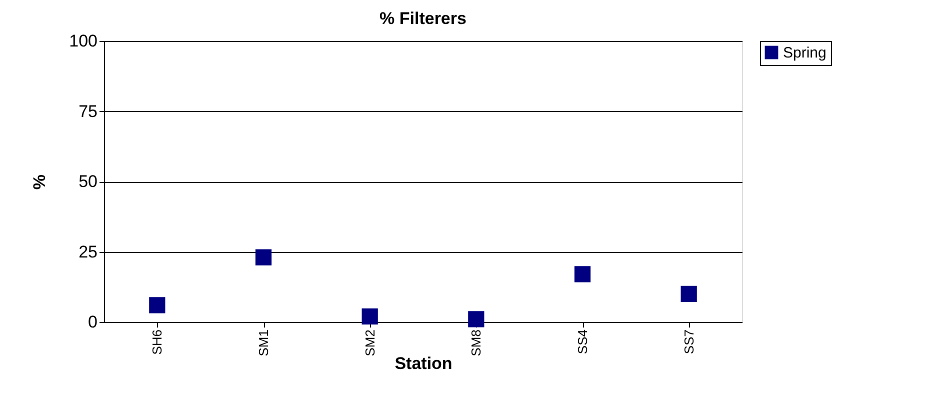 The image size is (940, 409). What do you see at coordinates (423, 18) in the screenshot?
I see `chart-title: % Filterers` at bounding box center [423, 18].